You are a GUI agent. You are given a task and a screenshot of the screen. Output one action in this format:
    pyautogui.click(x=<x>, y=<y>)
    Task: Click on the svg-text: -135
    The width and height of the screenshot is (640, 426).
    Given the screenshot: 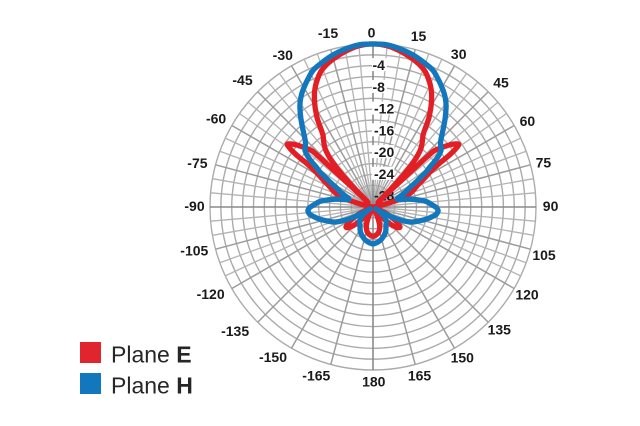 What is the action you would take?
    pyautogui.click(x=235, y=331)
    